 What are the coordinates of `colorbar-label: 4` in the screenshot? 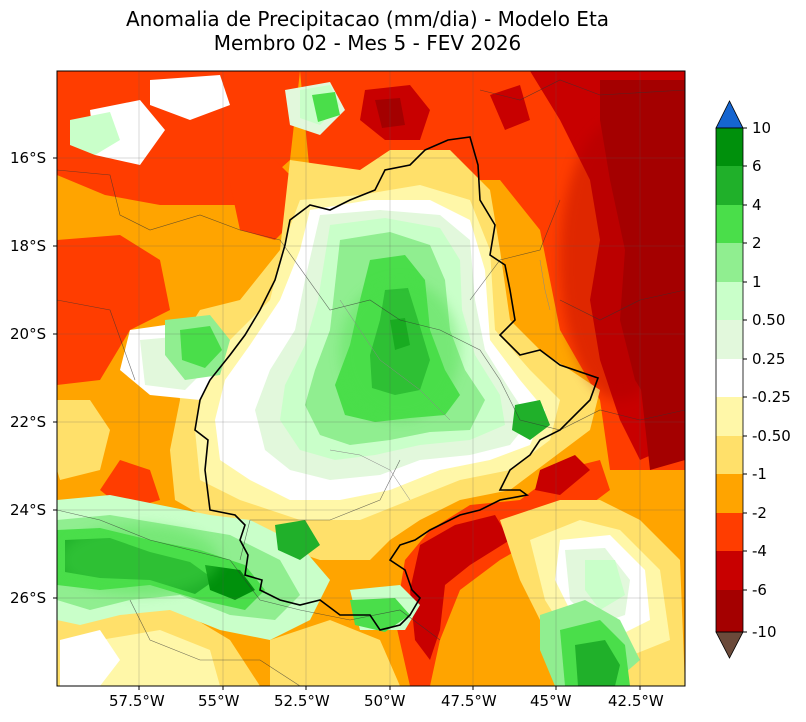 It's located at (757, 205).